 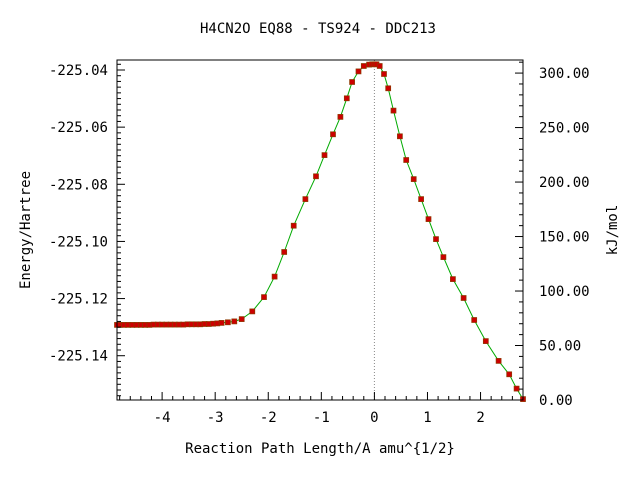 I want to click on y-axis-label-right: kJ/mol, so click(x=613, y=230).